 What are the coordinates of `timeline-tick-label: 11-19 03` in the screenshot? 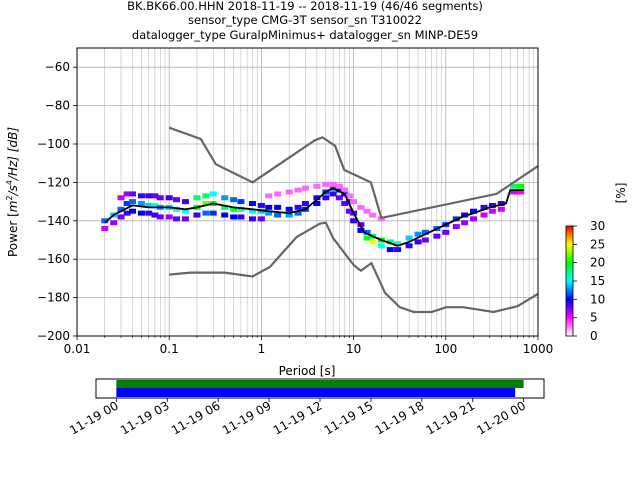 It's located at (145, 417).